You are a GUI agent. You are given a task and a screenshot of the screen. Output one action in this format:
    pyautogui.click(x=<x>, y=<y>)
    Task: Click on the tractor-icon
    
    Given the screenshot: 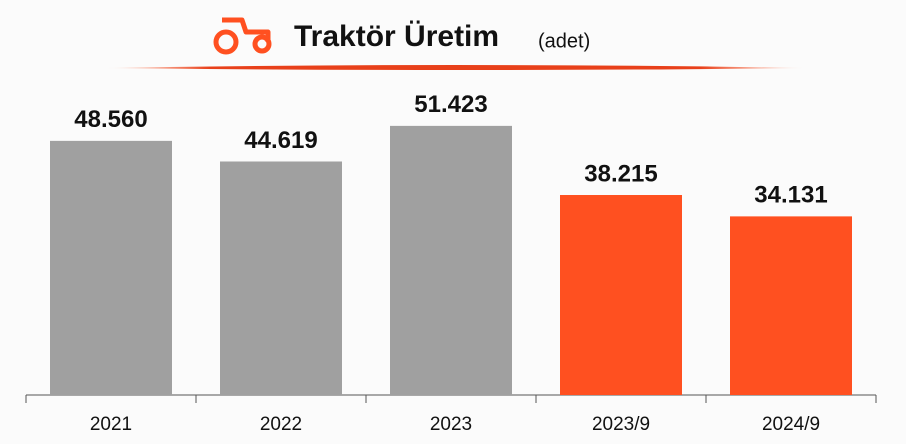 What is the action you would take?
    pyautogui.click(x=242, y=36)
    